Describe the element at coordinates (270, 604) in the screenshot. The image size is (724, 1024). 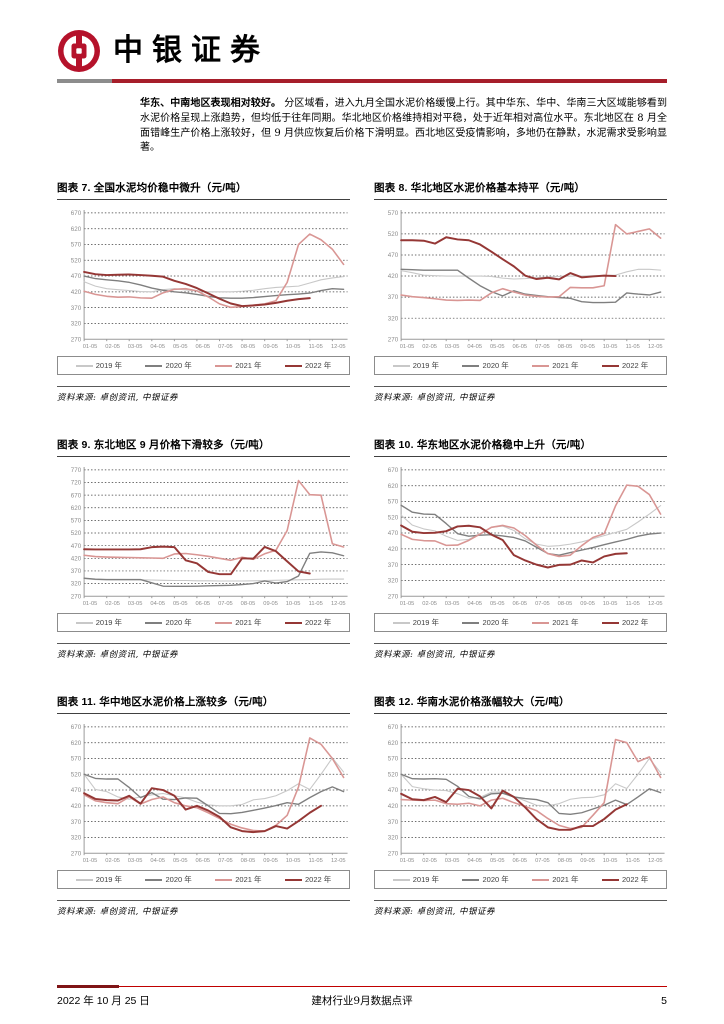
I see `x-tick-label: 09-05` at that location.